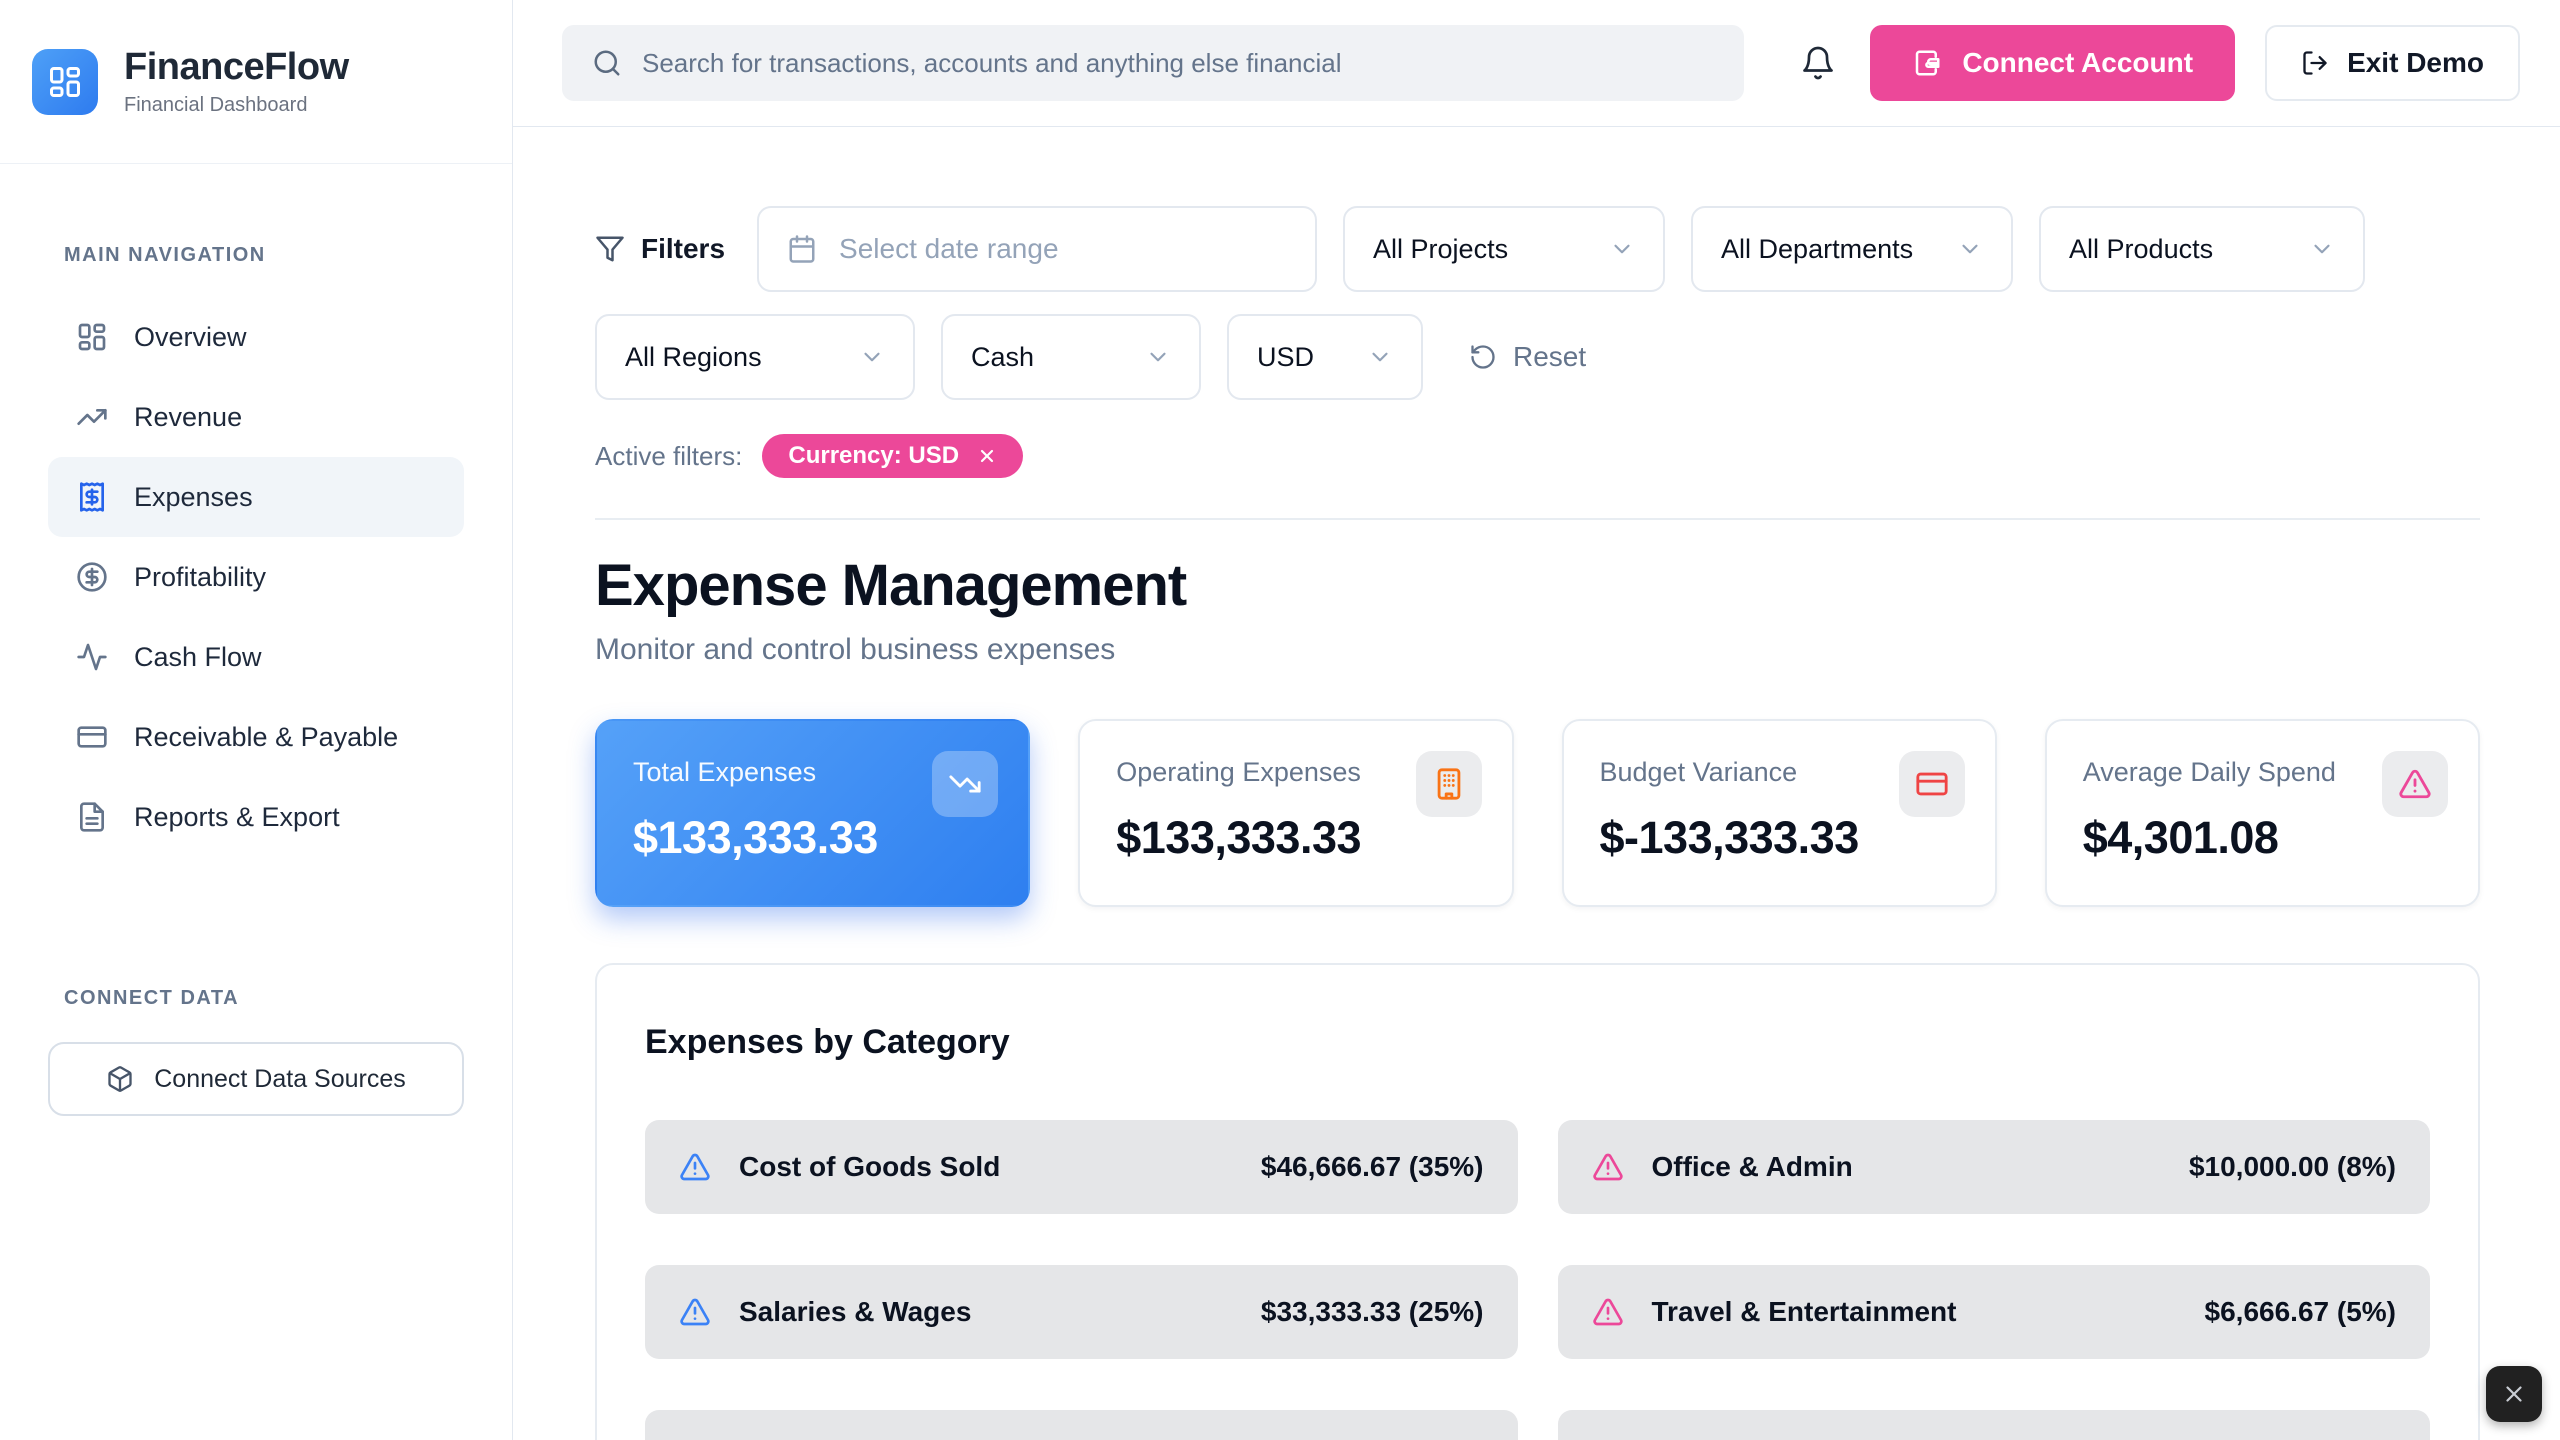  What do you see at coordinates (669, 455) in the screenshot?
I see `active-filters-label: Active filters:` at bounding box center [669, 455].